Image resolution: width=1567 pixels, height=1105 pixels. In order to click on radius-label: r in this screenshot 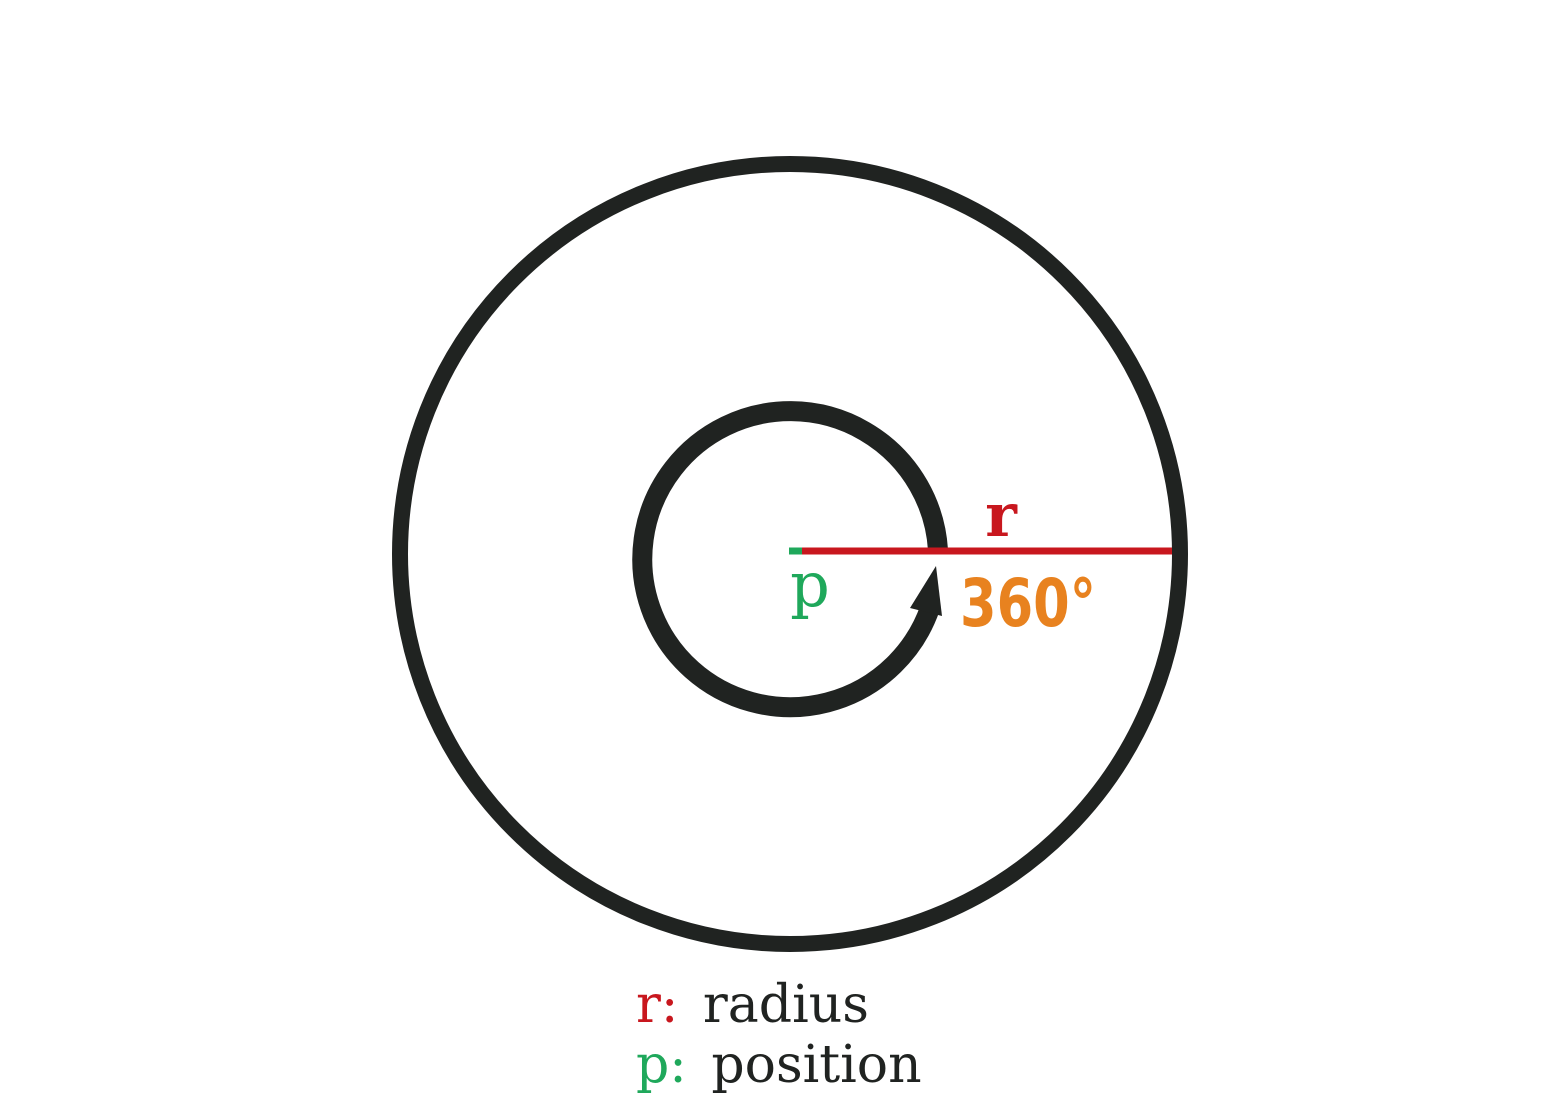, I will do `click(1001, 516)`.